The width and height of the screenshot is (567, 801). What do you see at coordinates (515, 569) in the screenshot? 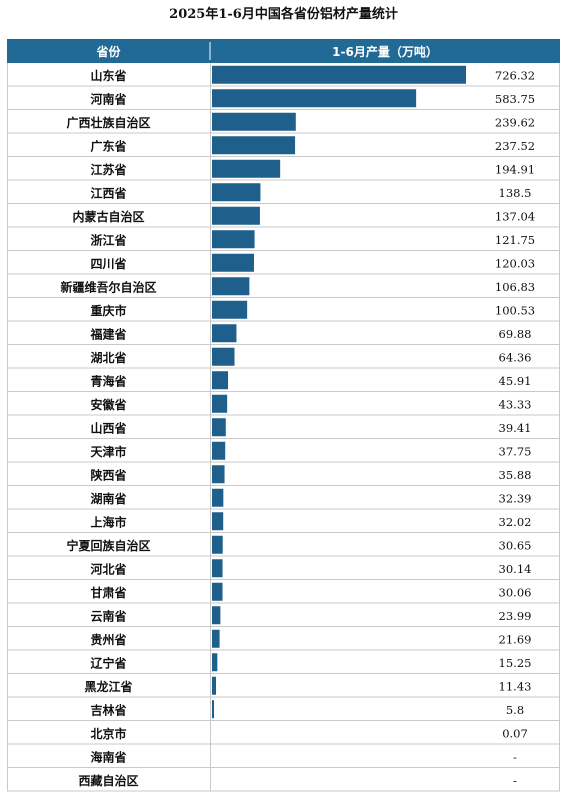
I see `value-label: 30.14` at bounding box center [515, 569].